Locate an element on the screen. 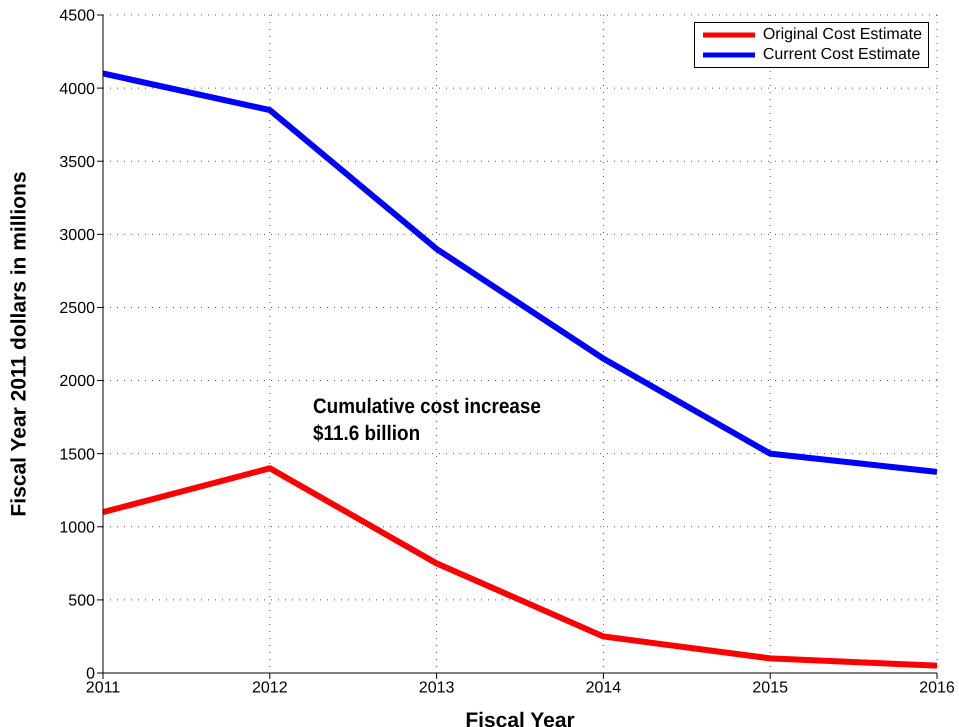 Image resolution: width=959 pixels, height=727 pixels. x-tick-label: 2015 is located at coordinates (770, 687).